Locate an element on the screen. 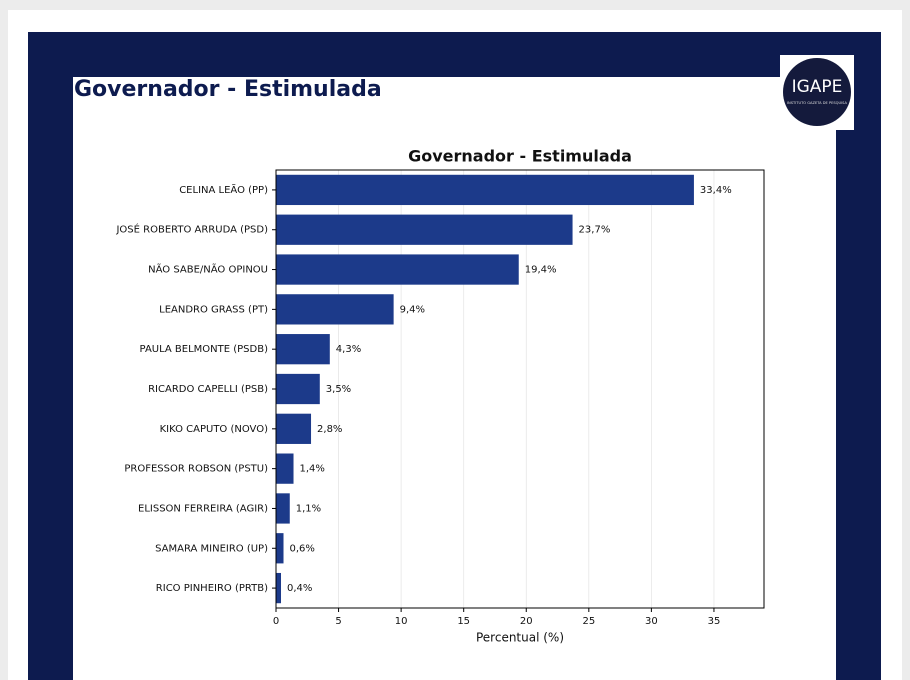 The width and height of the screenshot is (910, 680). value-label: 1,1% is located at coordinates (308, 508).